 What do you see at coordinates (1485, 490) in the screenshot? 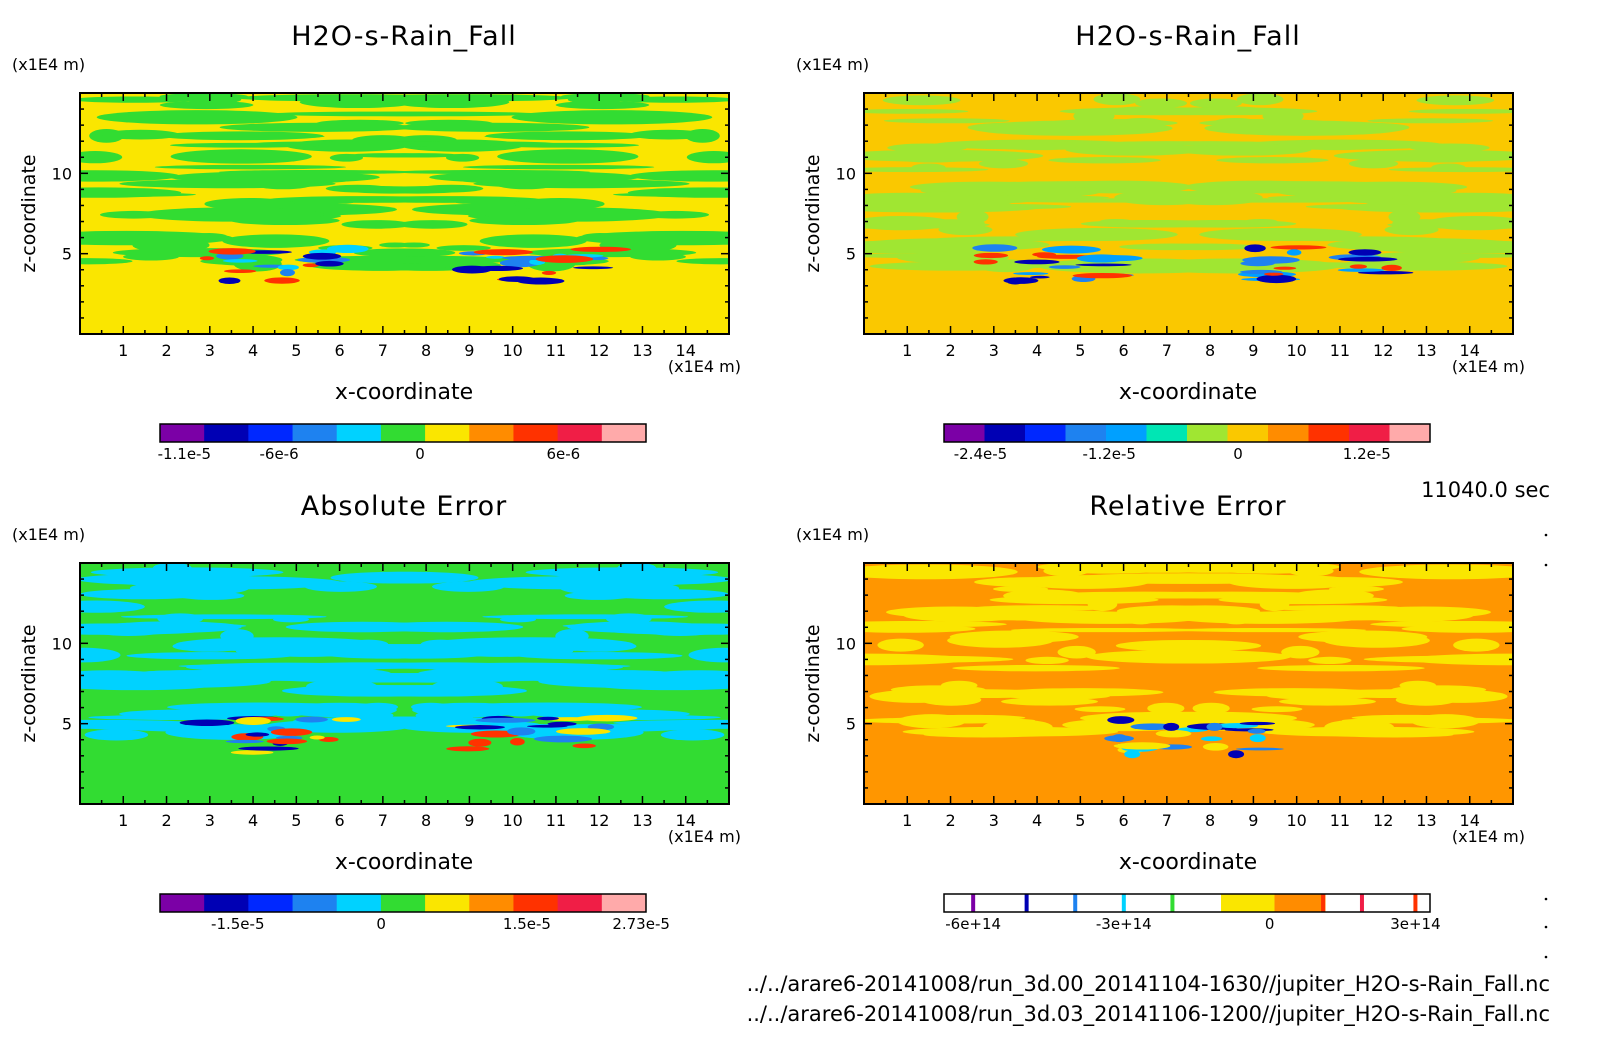
I see `time-label: 11040.0 sec` at bounding box center [1485, 490].